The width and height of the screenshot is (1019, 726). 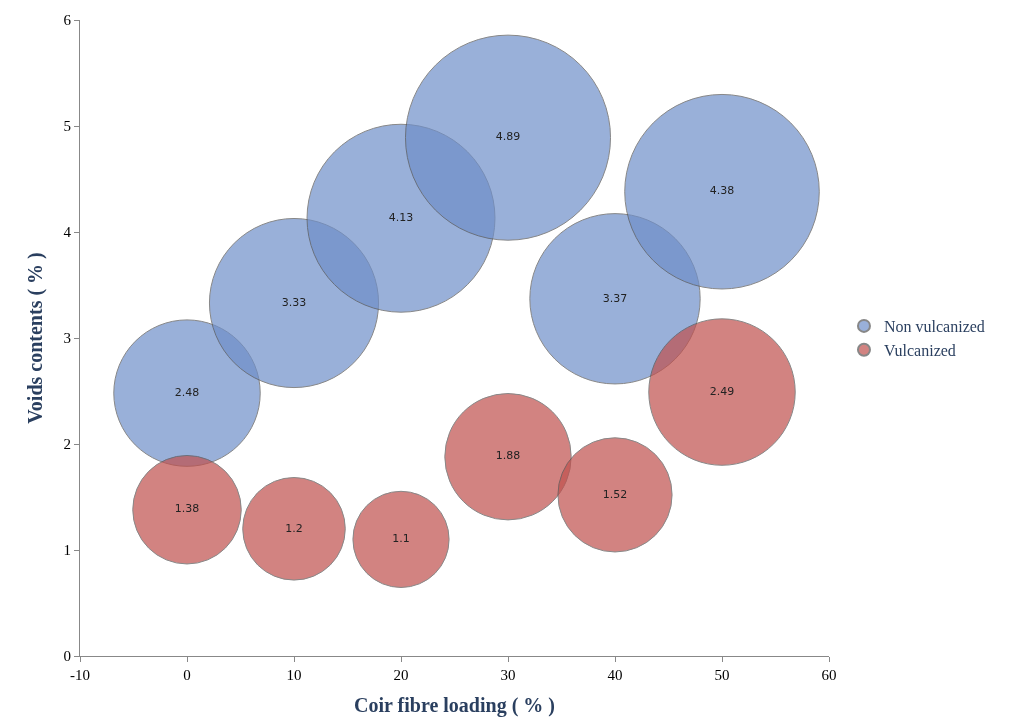 What do you see at coordinates (829, 675) in the screenshot?
I see `x-tick-label: 60` at bounding box center [829, 675].